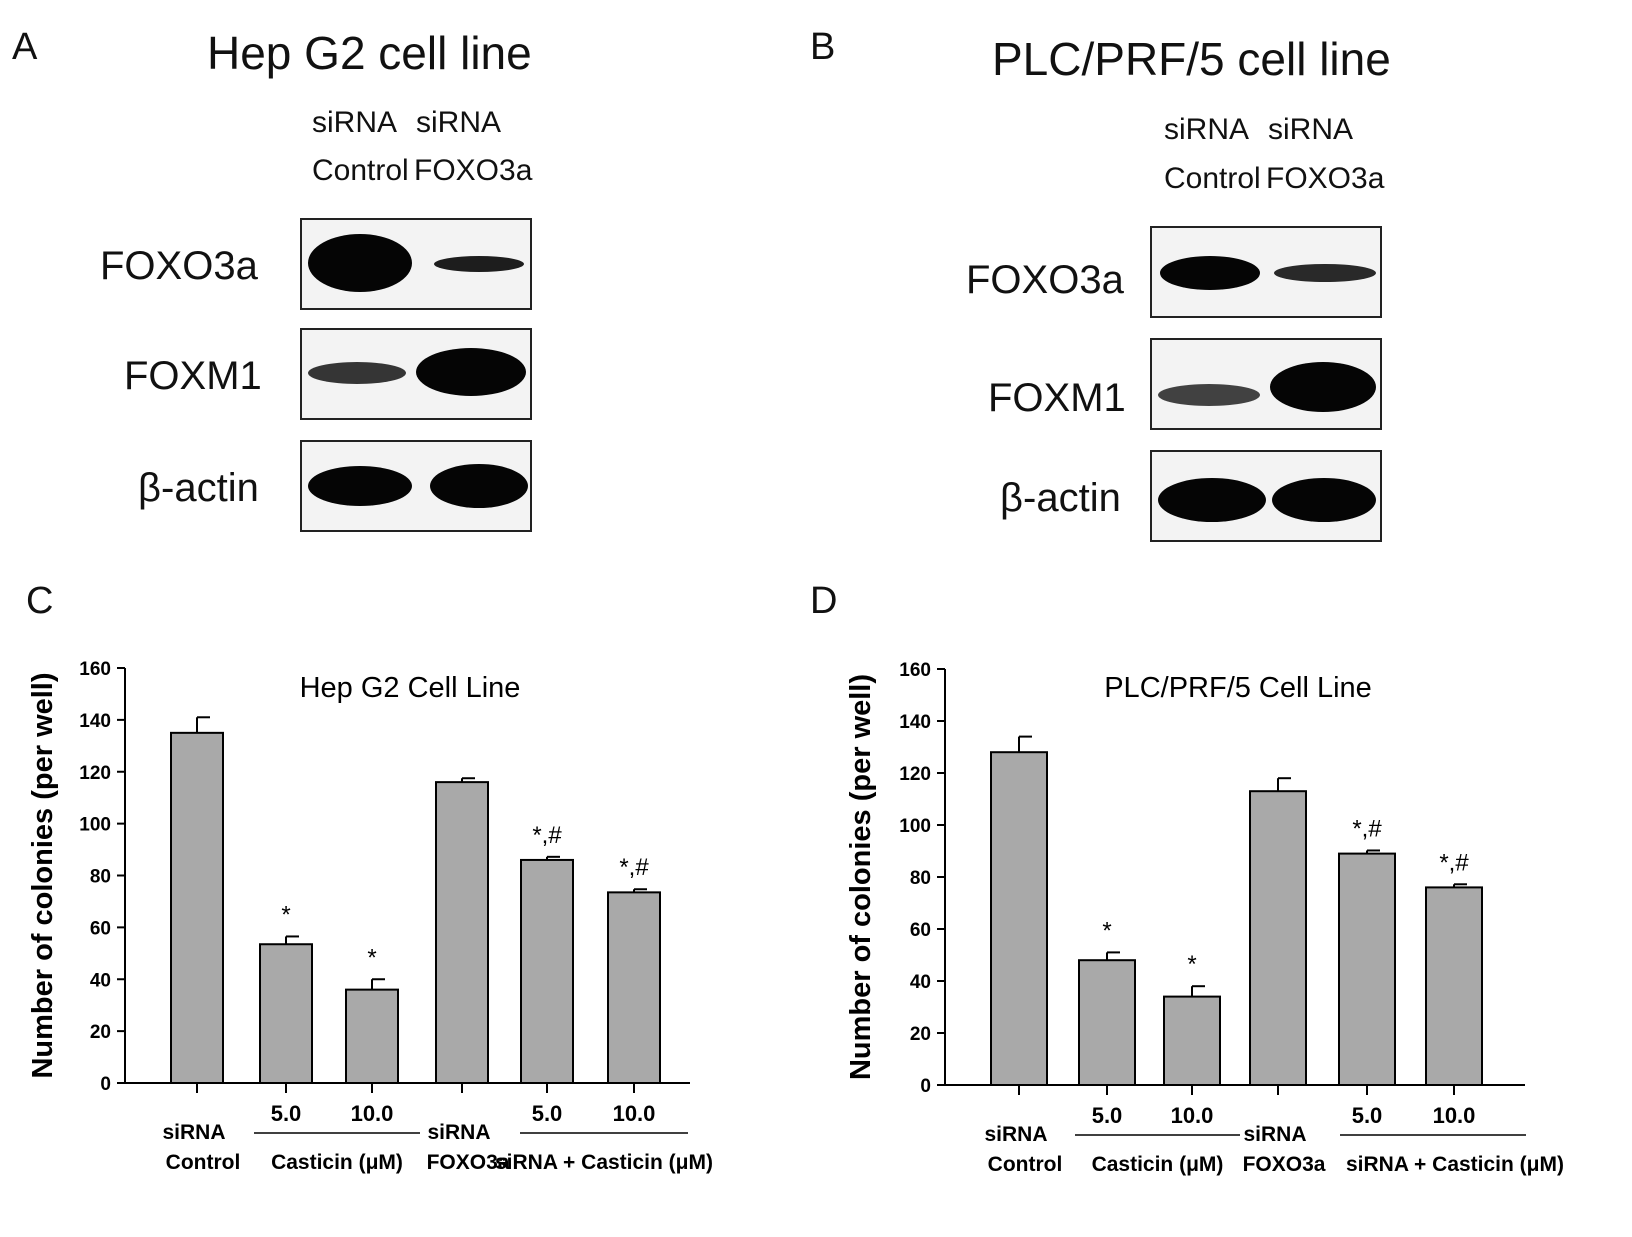 This screenshot has height=1237, width=1632. I want to click on chart-c-ytick-label: 140, so click(95, 721).